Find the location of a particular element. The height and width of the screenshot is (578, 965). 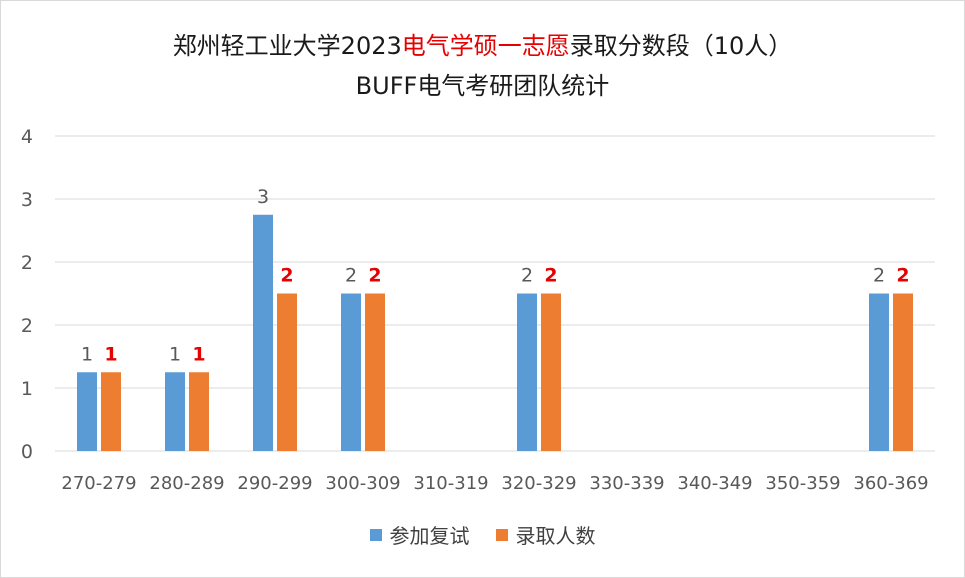

x-tick-label: 320-329 is located at coordinates (538, 483).